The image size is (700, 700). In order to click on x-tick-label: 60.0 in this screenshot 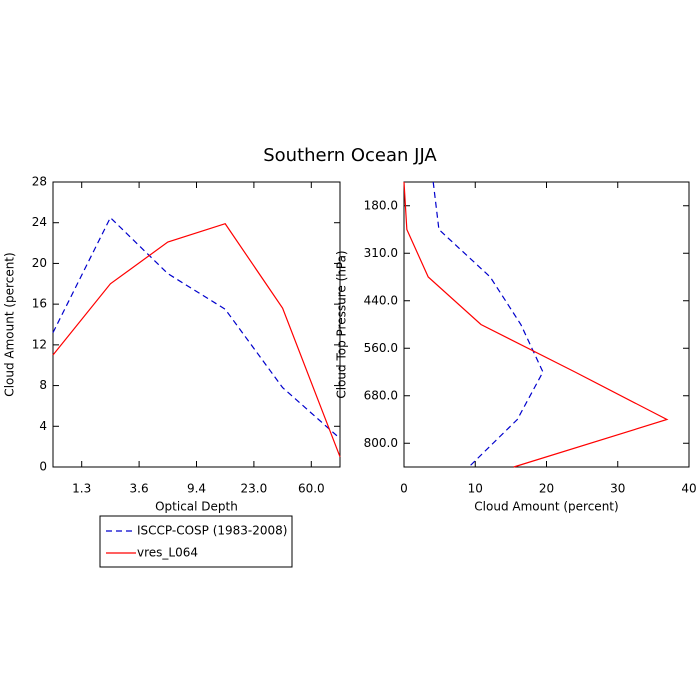, I will do `click(311, 489)`.